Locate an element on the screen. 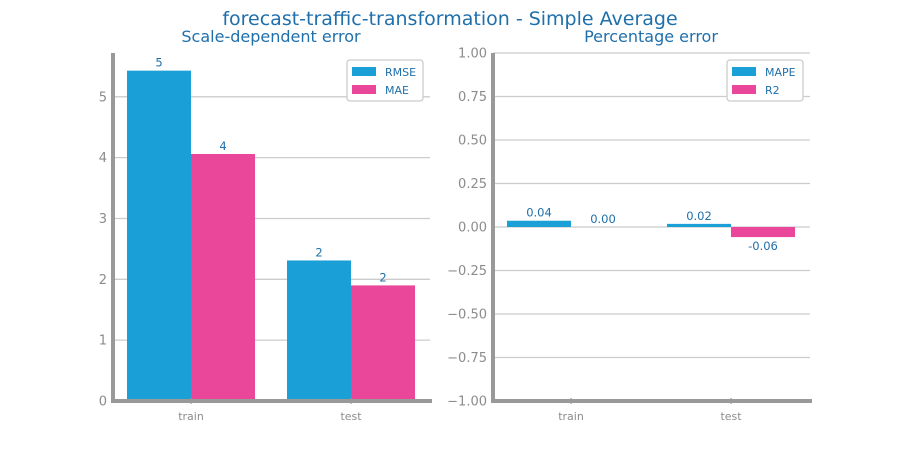 The height and width of the screenshot is (450, 900). bar-rmse-train is located at coordinates (159, 235).